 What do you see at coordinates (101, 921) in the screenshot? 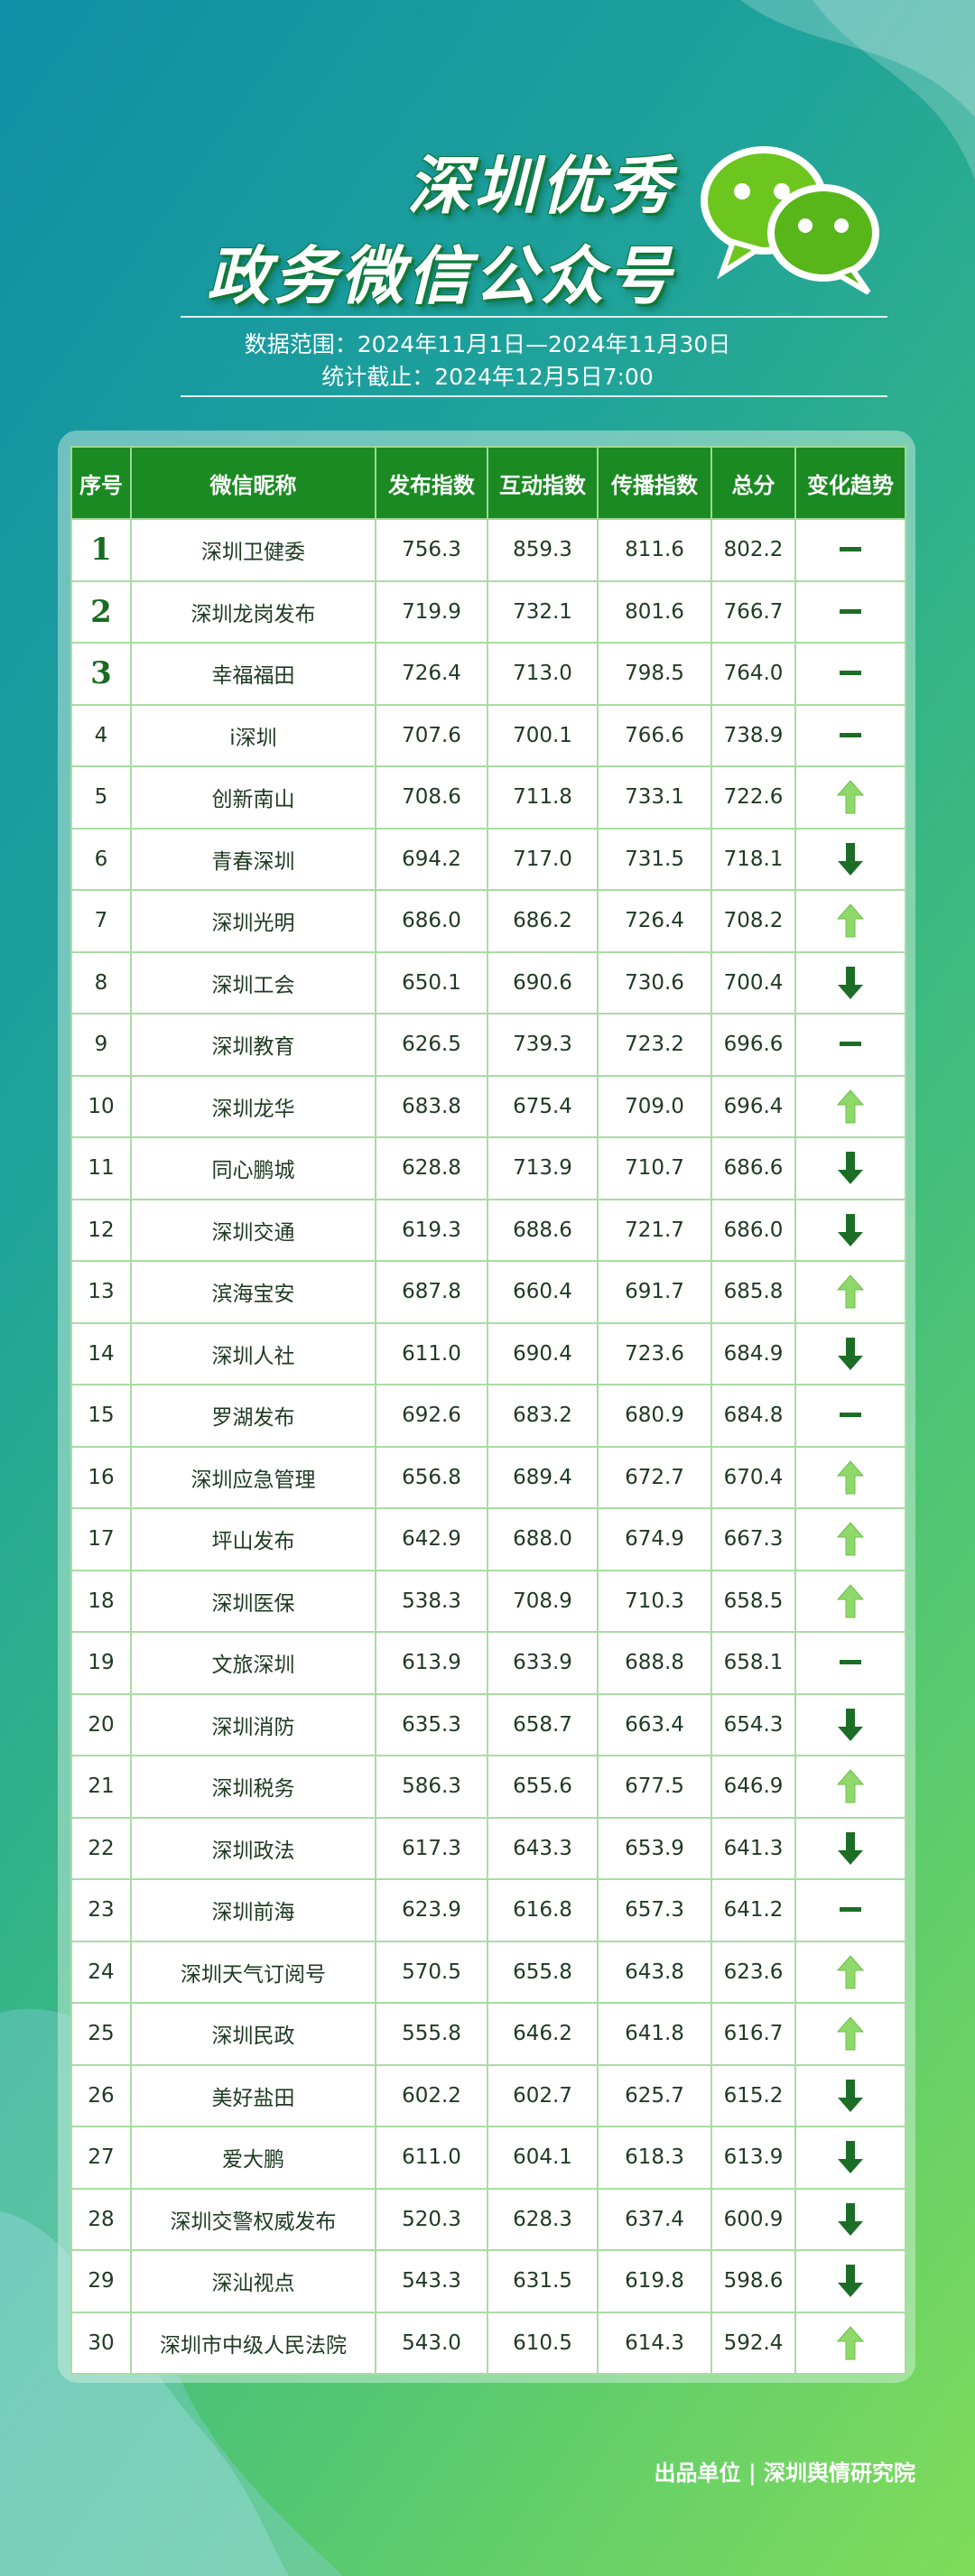
I see `rank: 7` at bounding box center [101, 921].